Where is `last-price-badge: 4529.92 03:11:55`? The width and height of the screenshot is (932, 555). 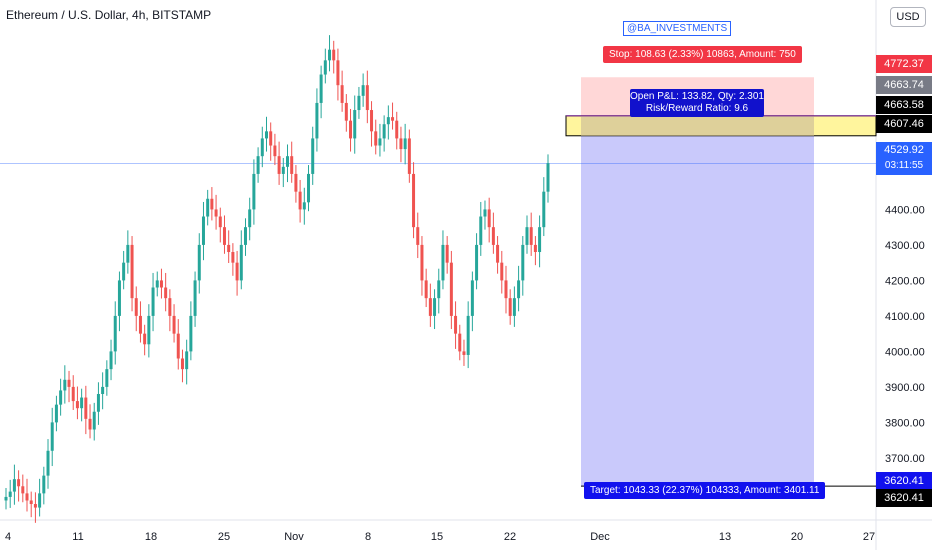 last-price-badge: 4529.92 03:11:55 is located at coordinates (904, 158).